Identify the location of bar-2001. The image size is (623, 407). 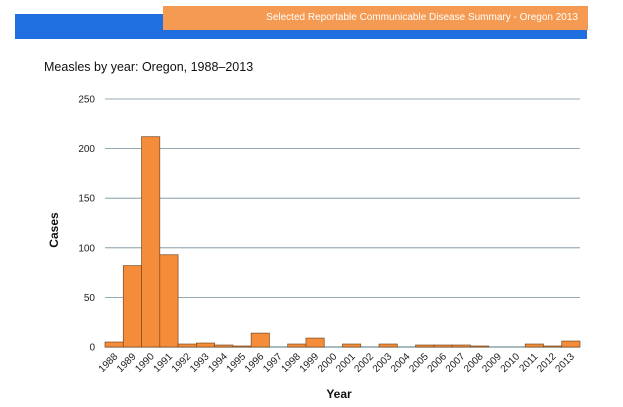
(352, 345).